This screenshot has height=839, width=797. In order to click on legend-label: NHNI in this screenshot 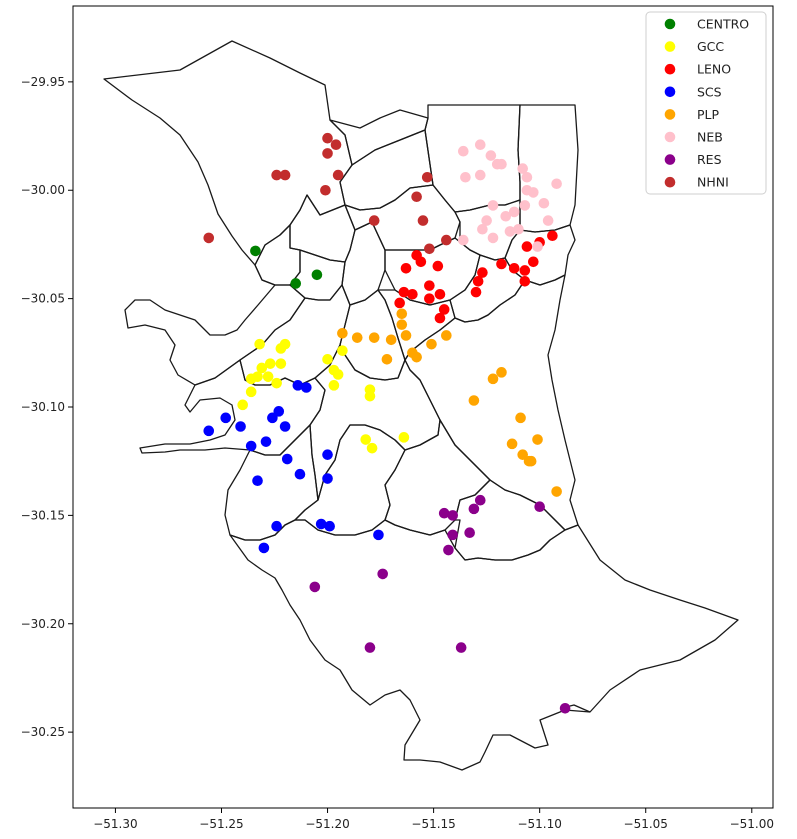, I will do `click(713, 182)`.